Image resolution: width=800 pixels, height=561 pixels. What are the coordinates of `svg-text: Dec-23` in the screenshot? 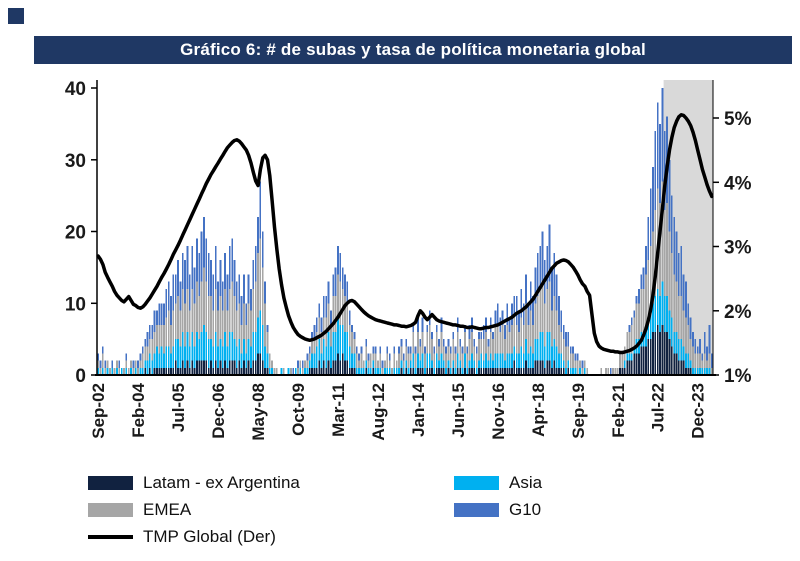 It's located at (698, 411).